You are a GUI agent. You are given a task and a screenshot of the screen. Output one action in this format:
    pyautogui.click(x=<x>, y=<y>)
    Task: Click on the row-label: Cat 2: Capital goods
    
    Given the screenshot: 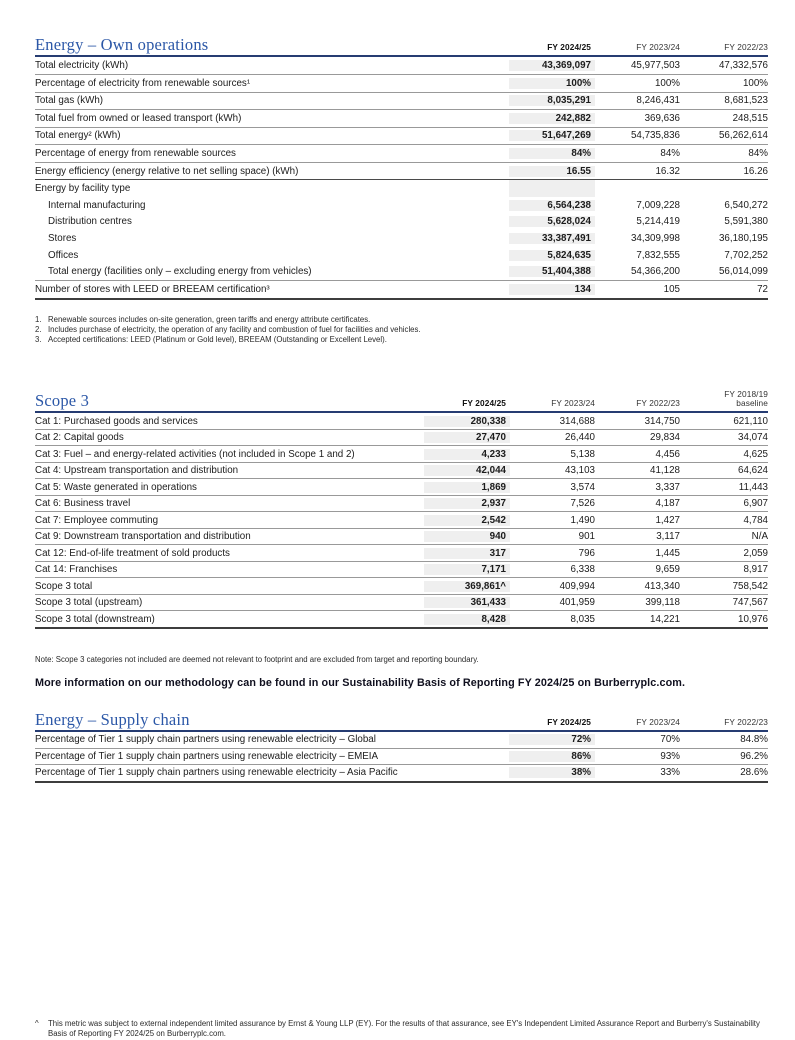 What is the action you would take?
    pyautogui.click(x=79, y=438)
    